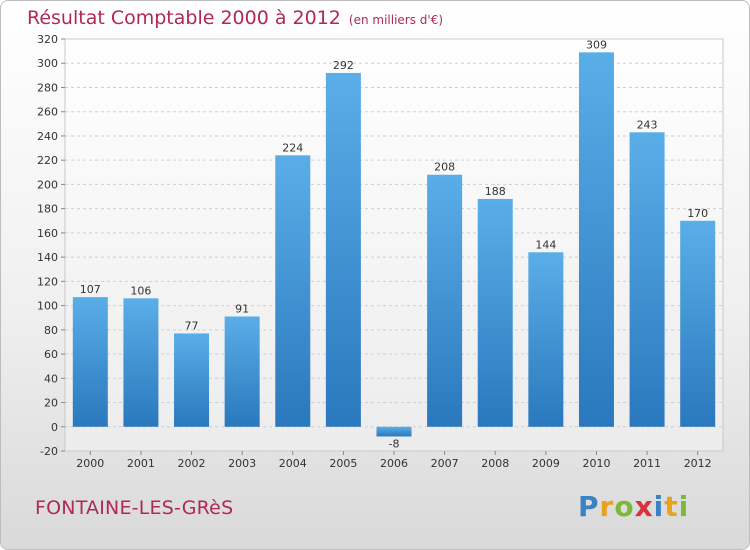 This screenshot has width=750, height=550. What do you see at coordinates (545, 244) in the screenshot?
I see `data-label: 144` at bounding box center [545, 244].